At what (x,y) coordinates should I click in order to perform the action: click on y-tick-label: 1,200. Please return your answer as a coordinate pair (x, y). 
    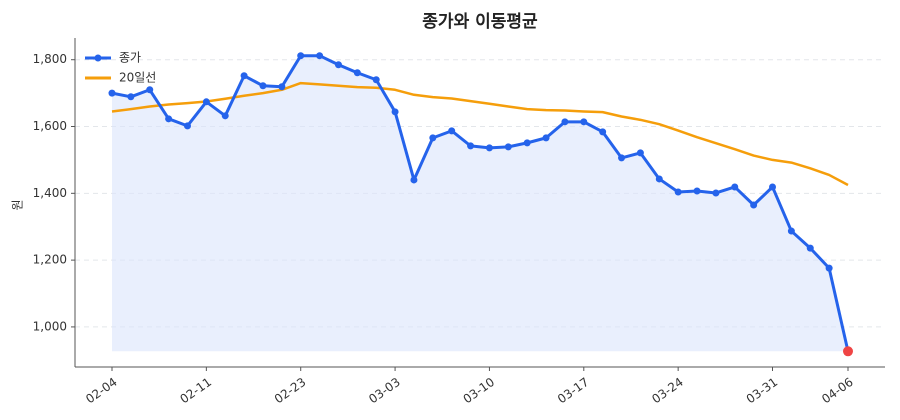
    Looking at the image, I should click on (50, 260).